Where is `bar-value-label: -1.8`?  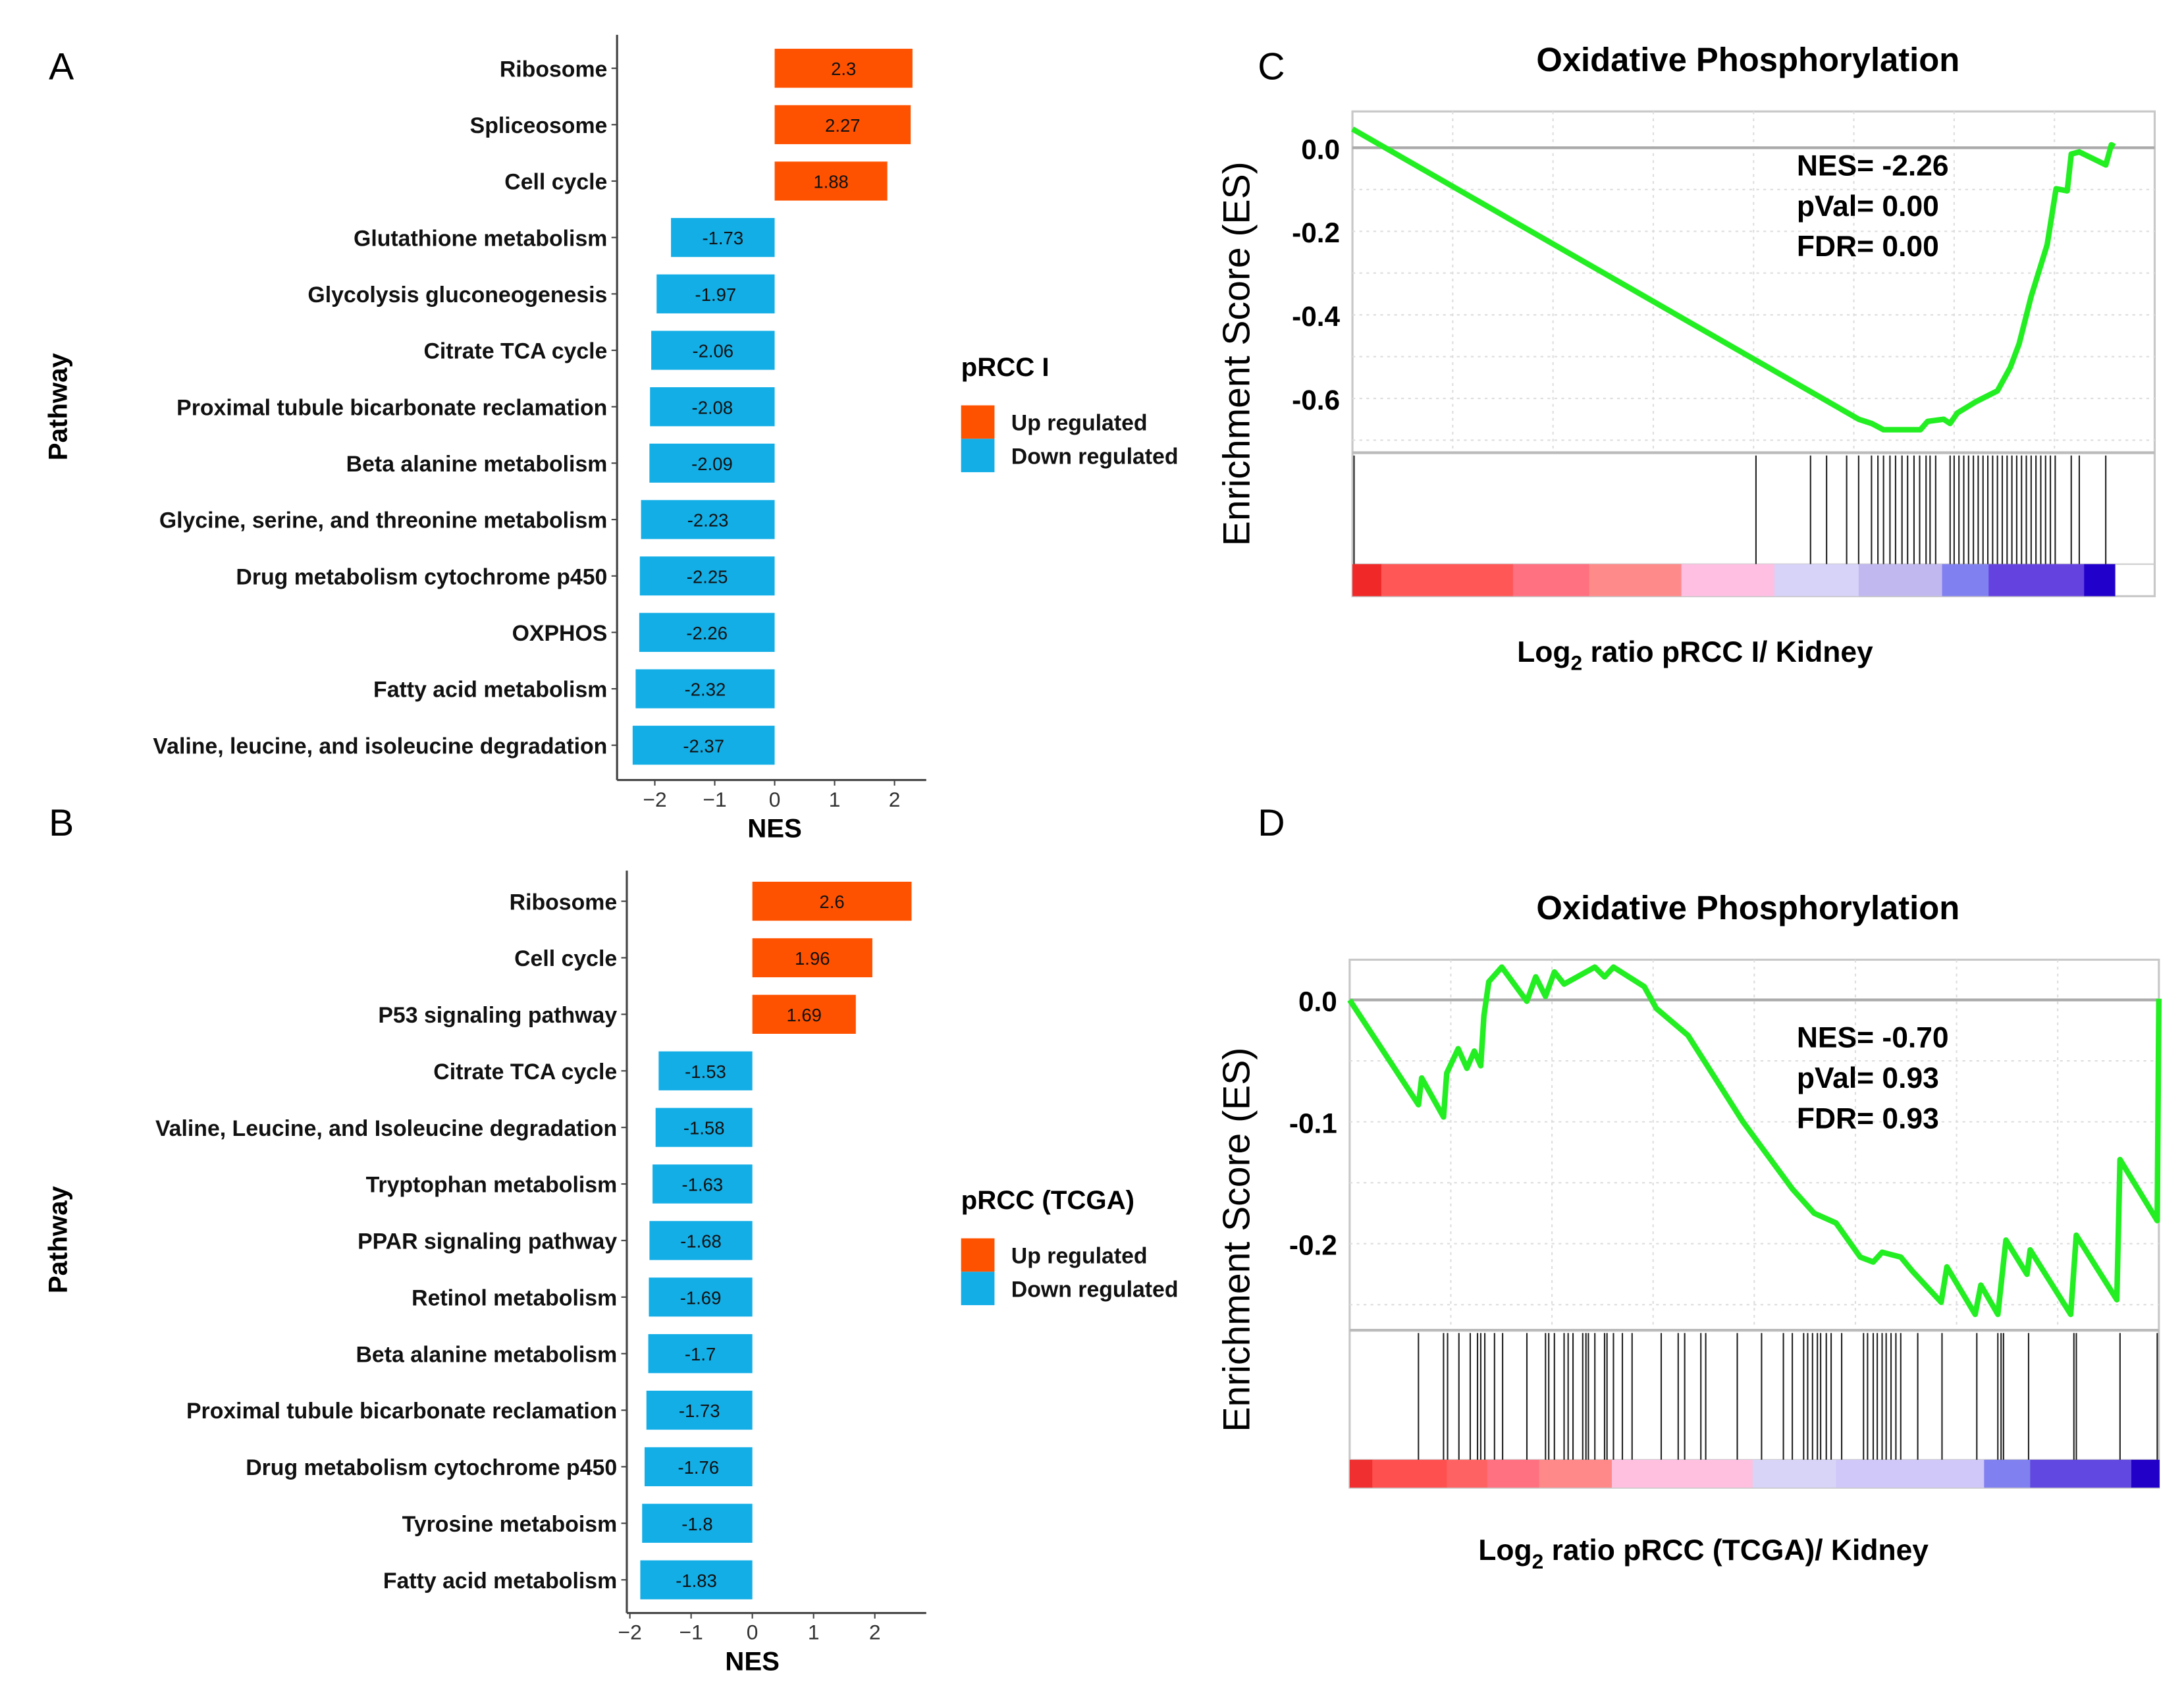
bar-value-label: -1.8 is located at coordinates (697, 1524).